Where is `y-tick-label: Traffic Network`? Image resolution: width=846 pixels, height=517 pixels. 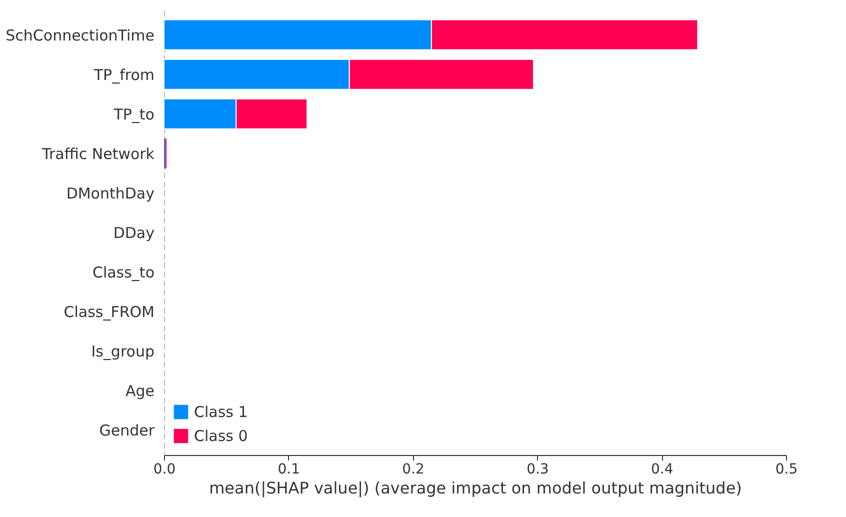
y-tick-label: Traffic Network is located at coordinates (98, 153).